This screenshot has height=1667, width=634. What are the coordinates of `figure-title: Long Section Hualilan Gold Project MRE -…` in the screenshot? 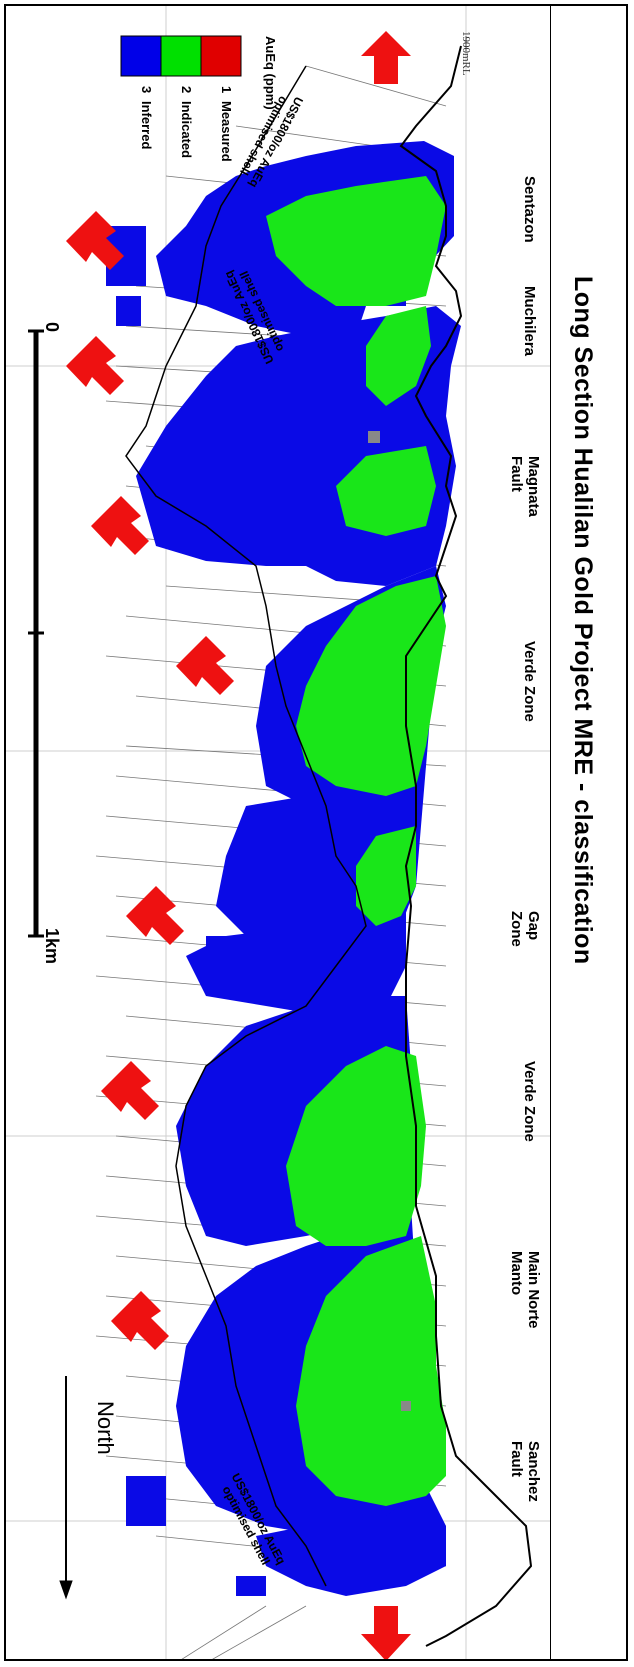 It's located at (583, 620).